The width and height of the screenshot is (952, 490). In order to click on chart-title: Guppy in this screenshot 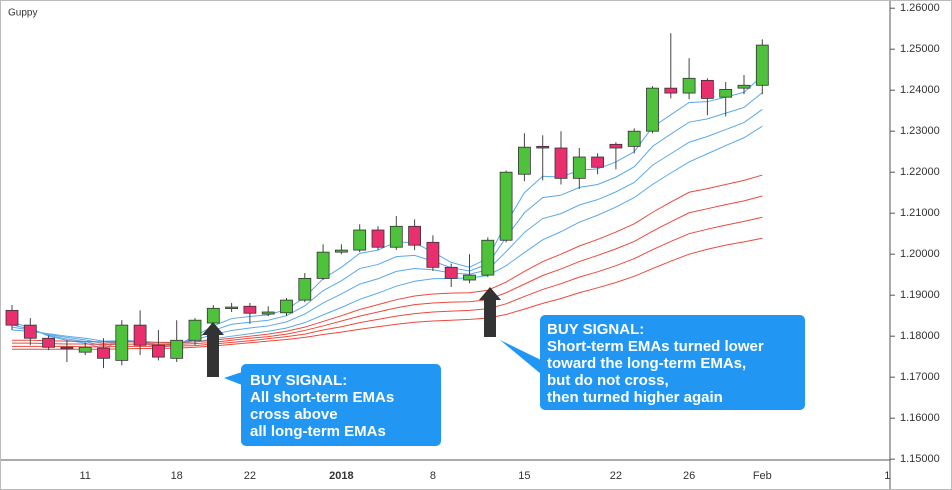, I will do `click(22, 13)`.